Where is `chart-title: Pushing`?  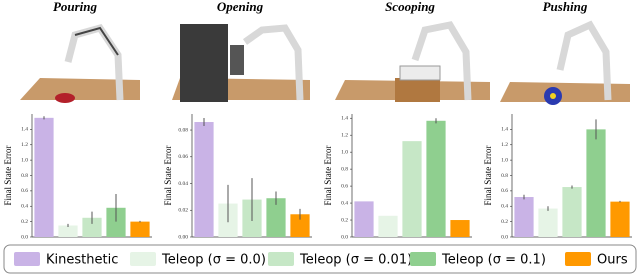
chart-title: Pushing is located at coordinates (565, 7).